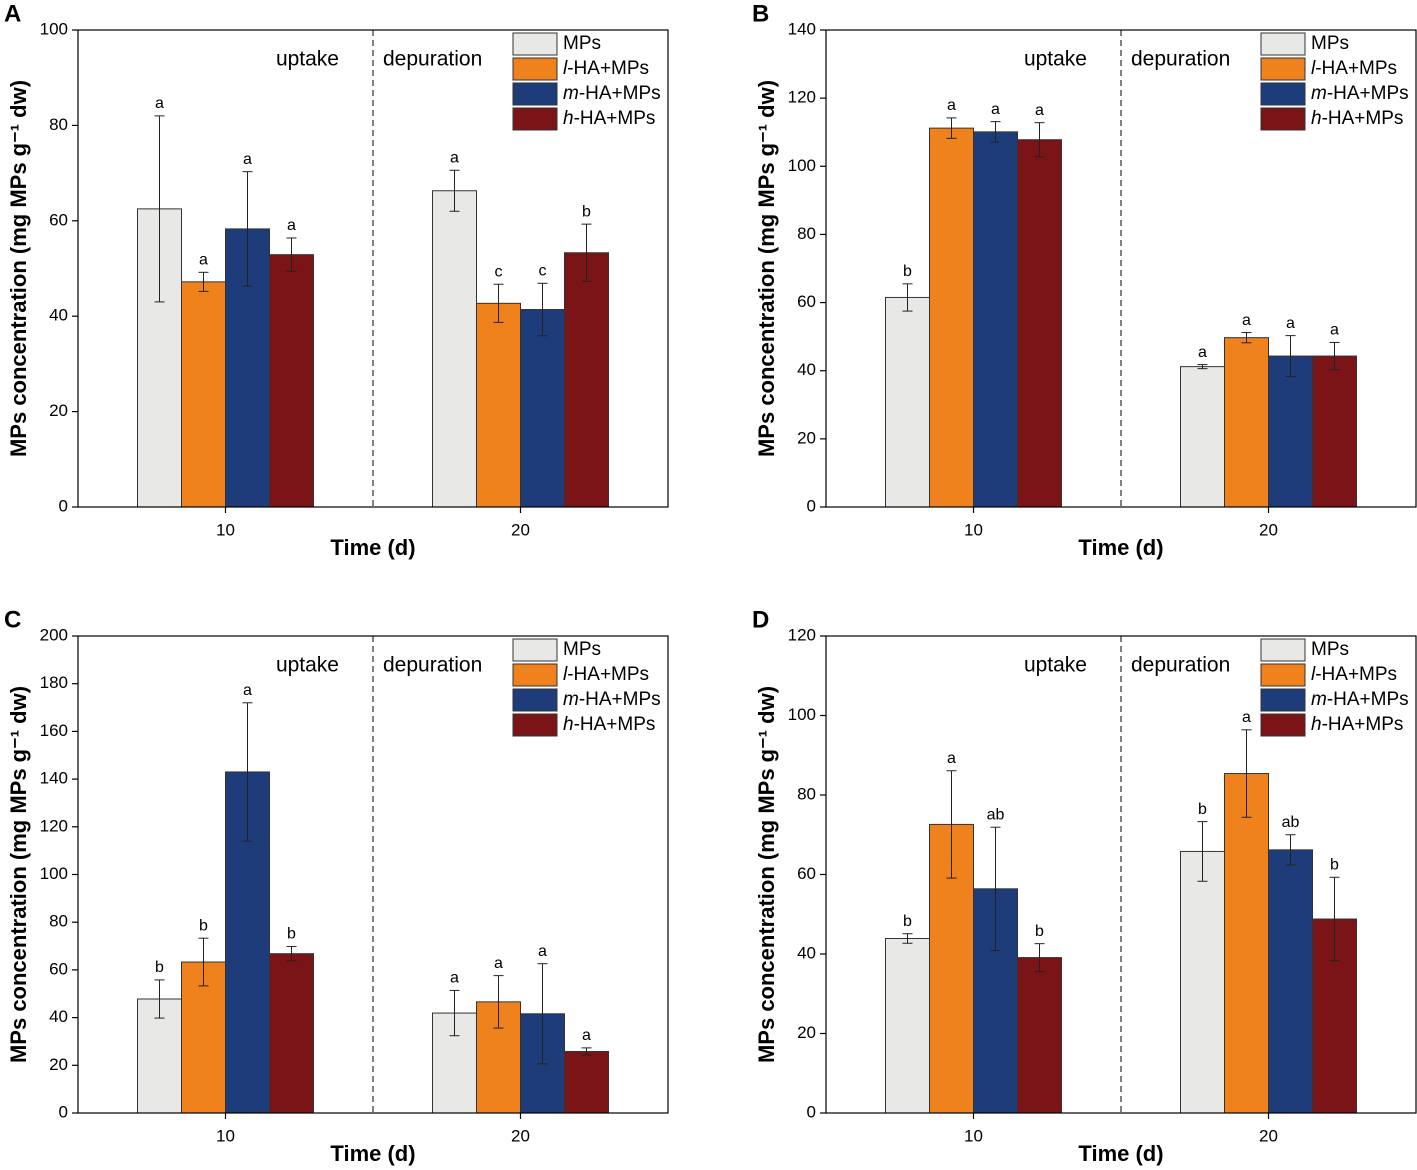  I want to click on panel-label: D, so click(760, 619).